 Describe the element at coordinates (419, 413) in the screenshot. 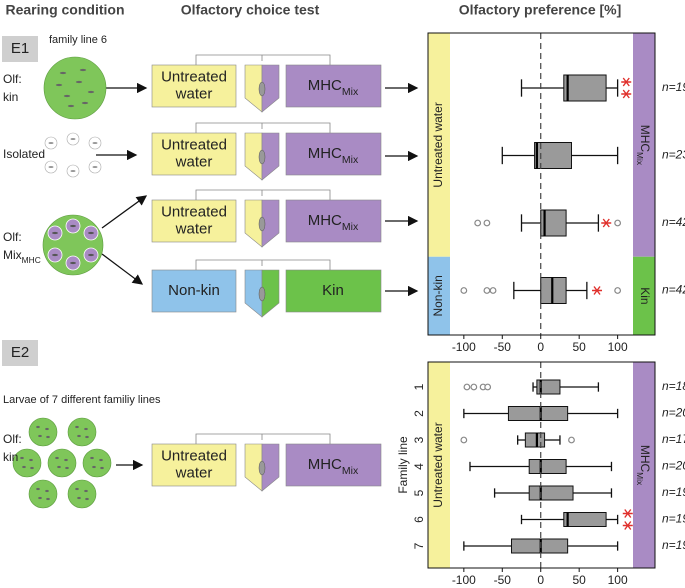

I see `y-tick-label: 2` at that location.